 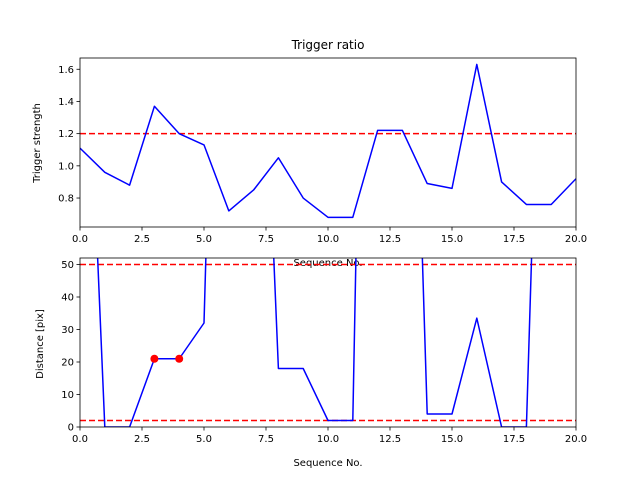 I want to click on bottom-x-tick-label-8: 20.0, so click(x=576, y=439).